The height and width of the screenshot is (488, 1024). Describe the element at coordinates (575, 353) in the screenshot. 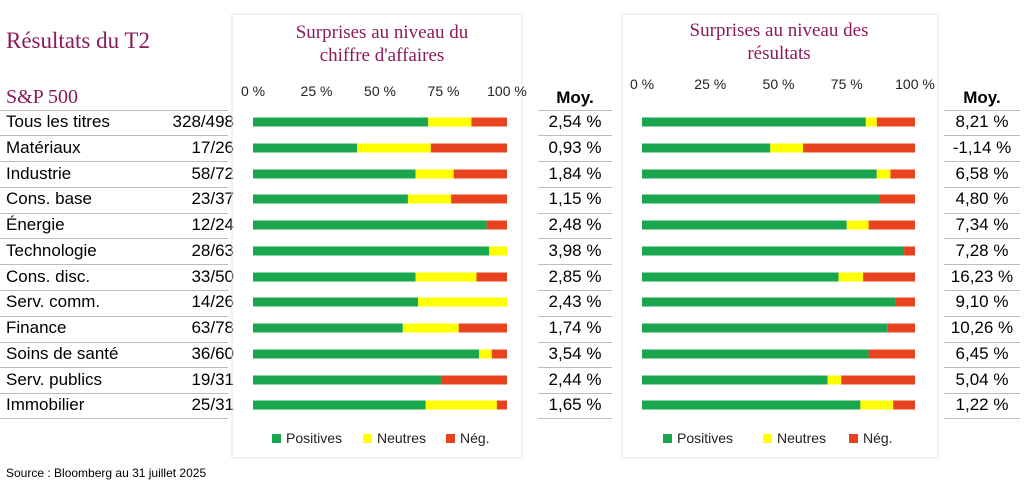

I see `average-value: 3,54 %` at that location.